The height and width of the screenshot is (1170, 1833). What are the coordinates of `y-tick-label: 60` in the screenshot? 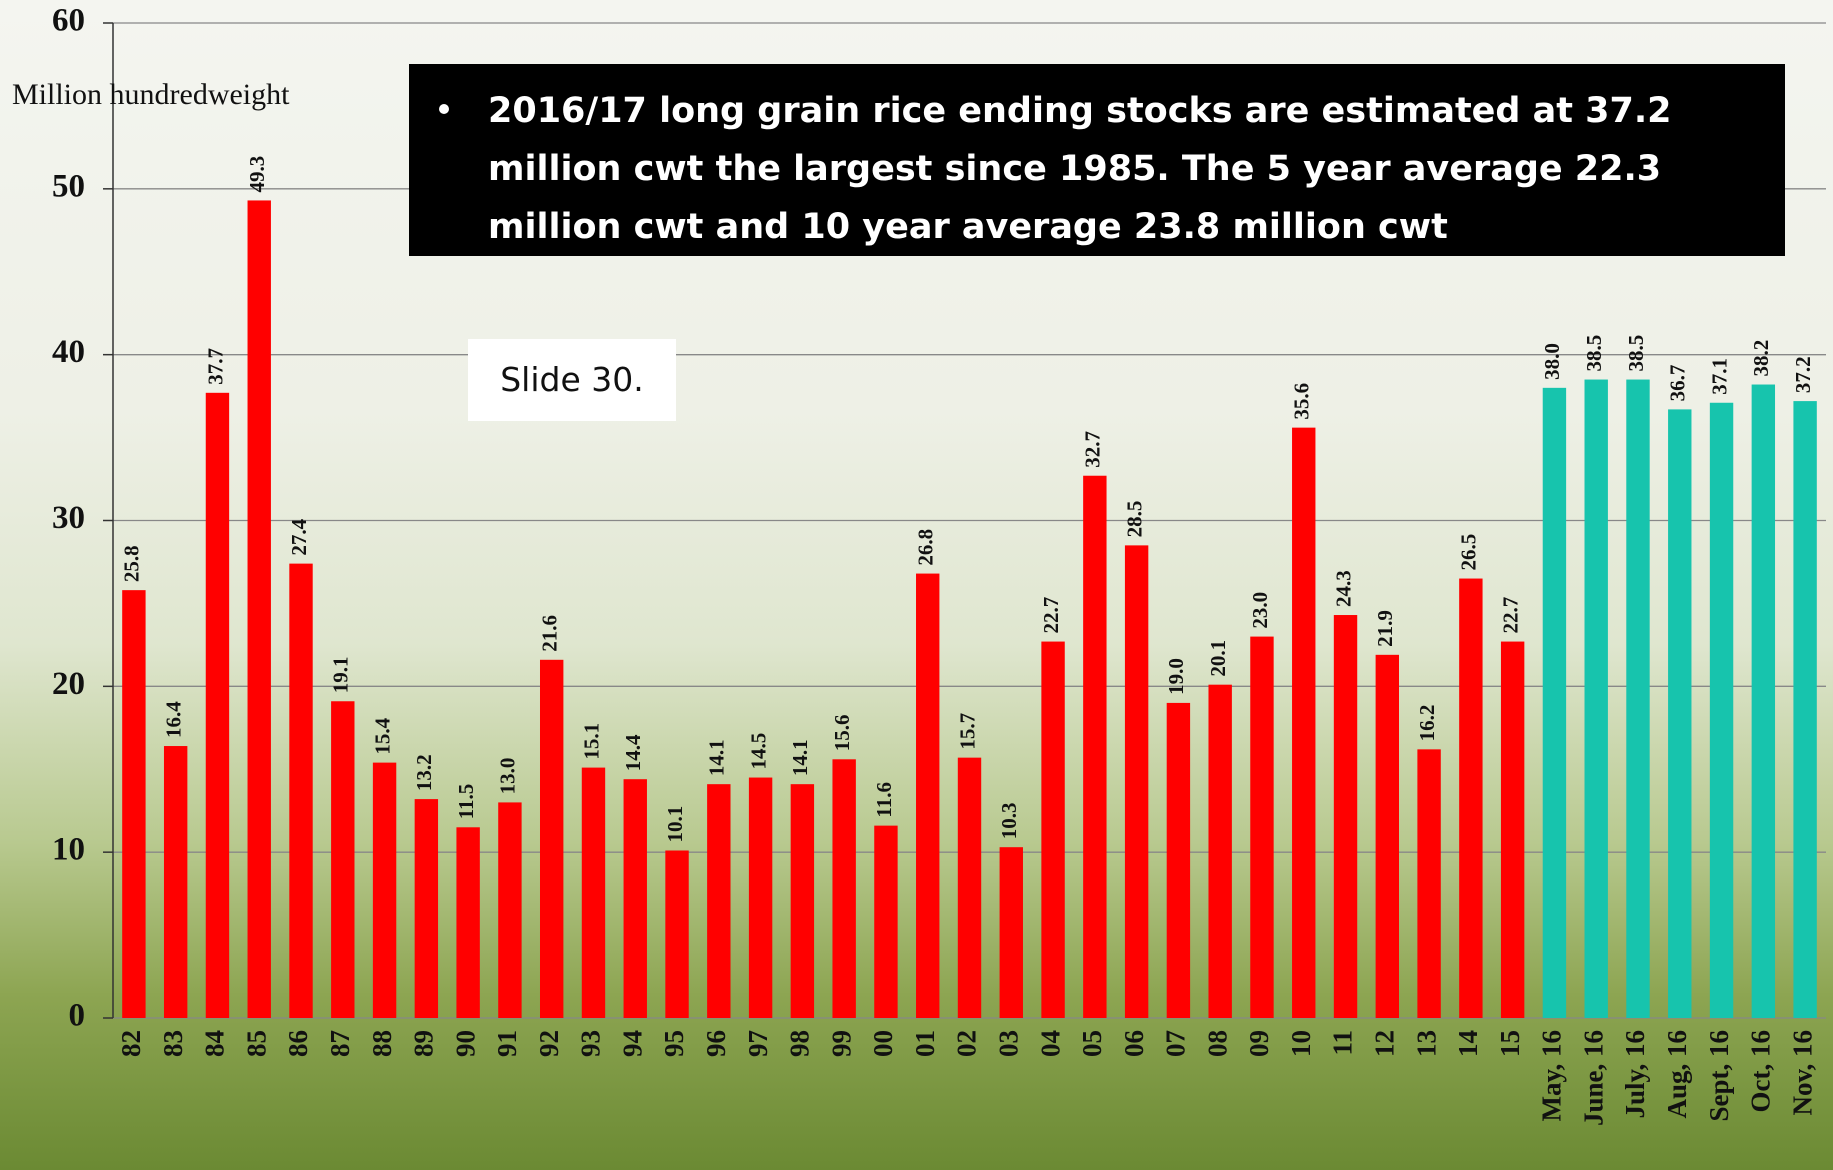 It's located at (68, 21).